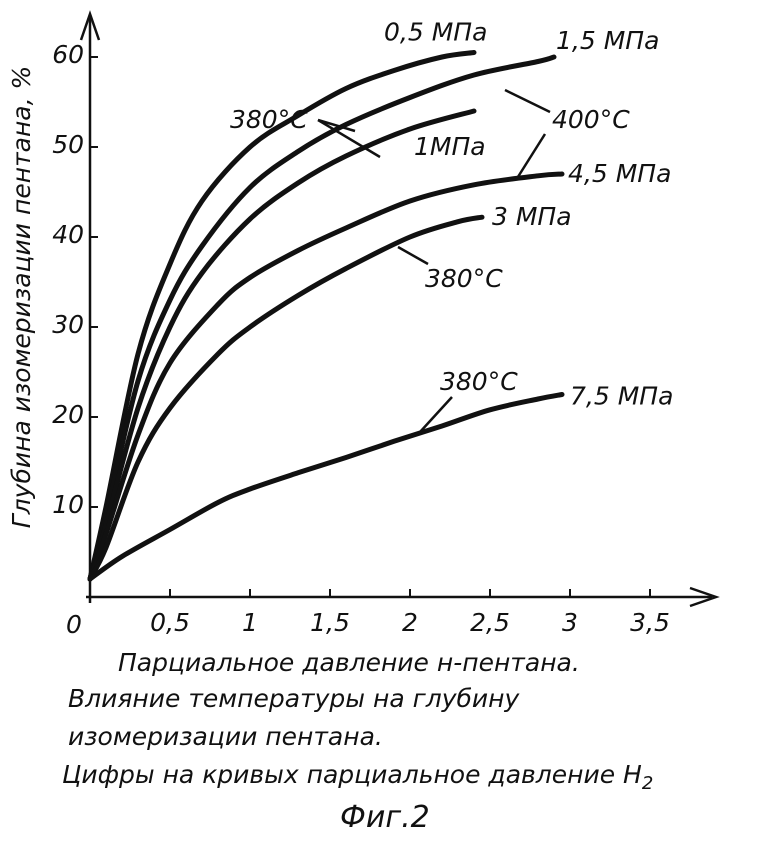 This screenshot has height=857, width=780. Describe the element at coordinates (225, 736) in the screenshot. I see `caption-line-2: изомеризации пентана.` at that location.